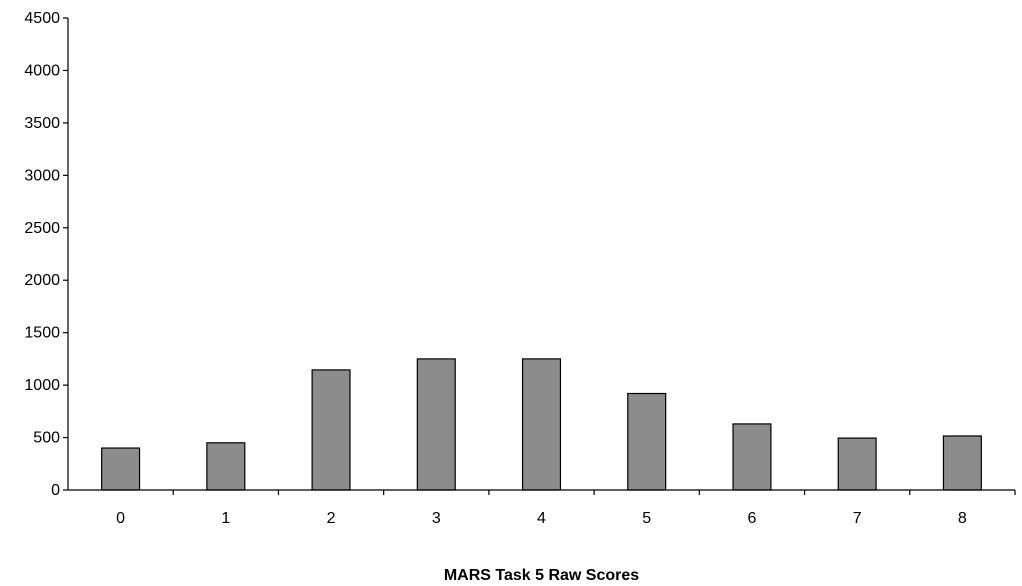 Image resolution: width=1022 pixels, height=586 pixels. Describe the element at coordinates (566, 508) in the screenshot. I see `x-axis-ticks: 0 1 2 3 4 5 6 7 8` at that location.